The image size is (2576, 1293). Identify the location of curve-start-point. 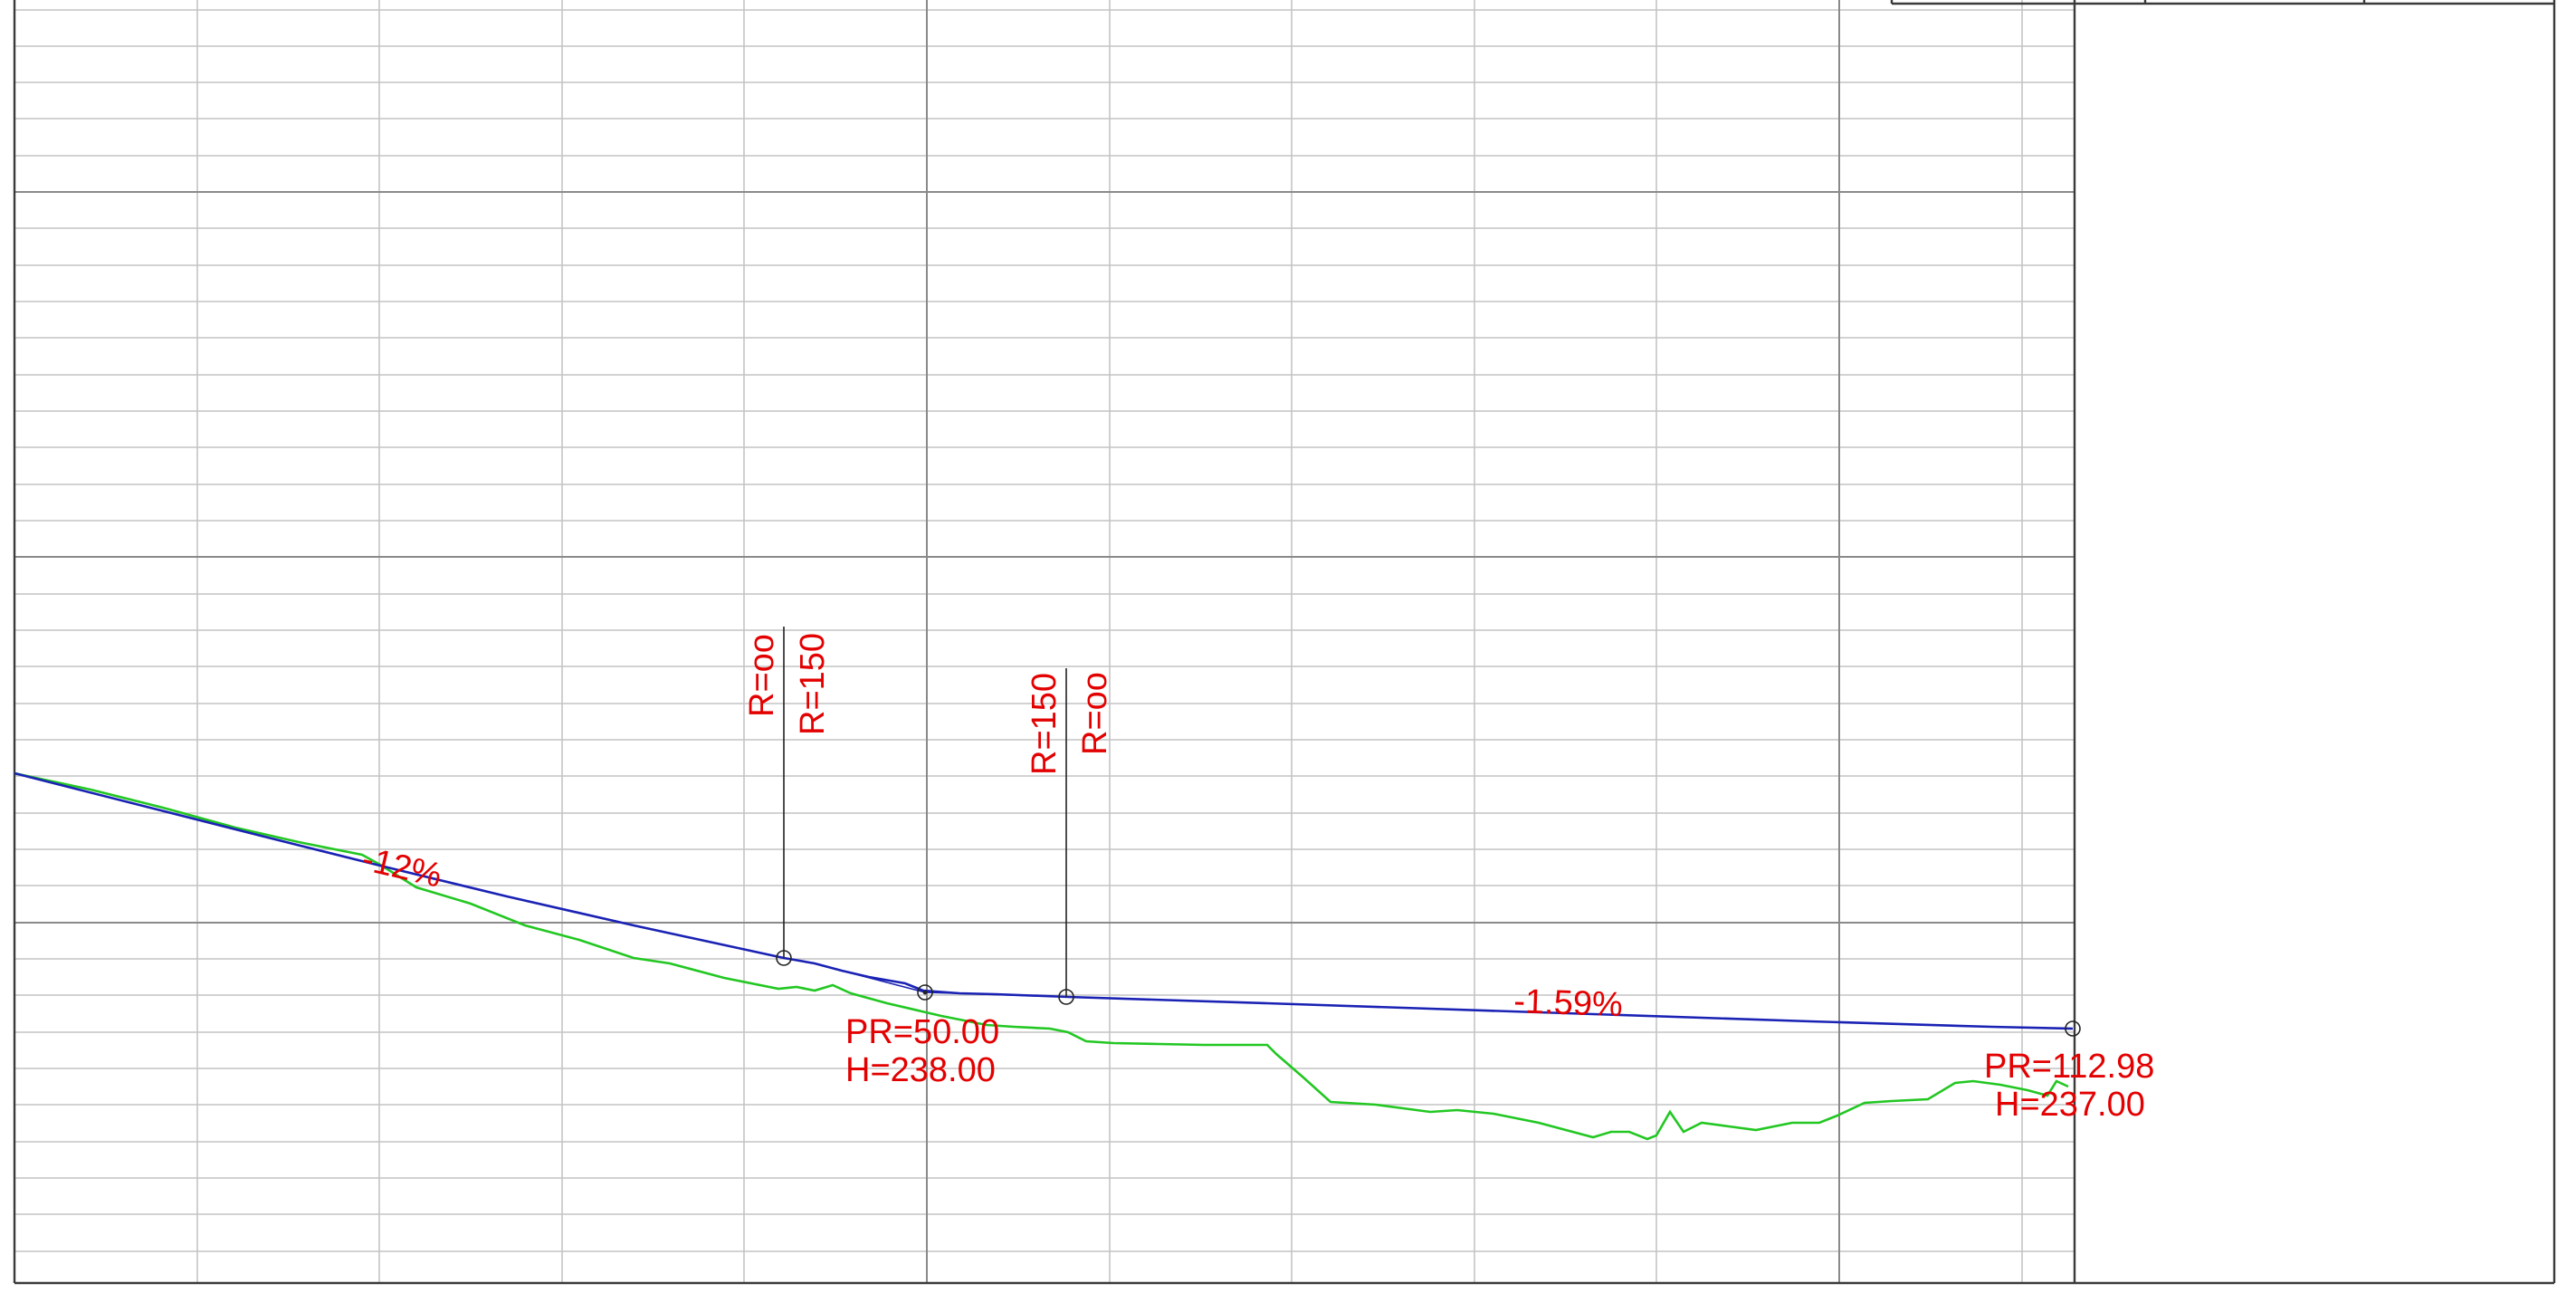
(784, 958).